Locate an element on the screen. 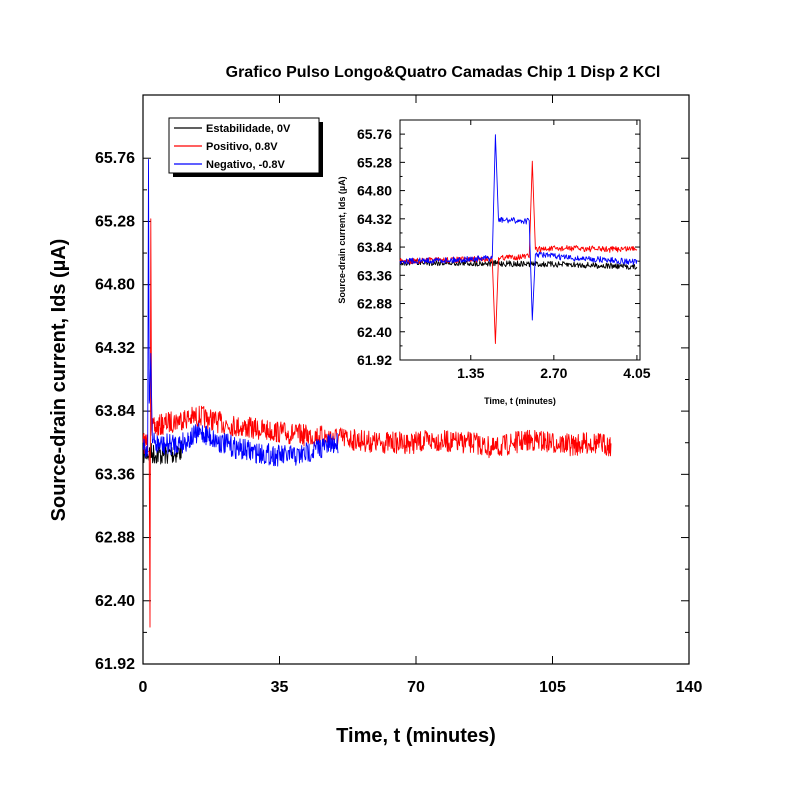 The height and width of the screenshot is (800, 800). main-ytick-label-6: 64.80 is located at coordinates (115, 285).